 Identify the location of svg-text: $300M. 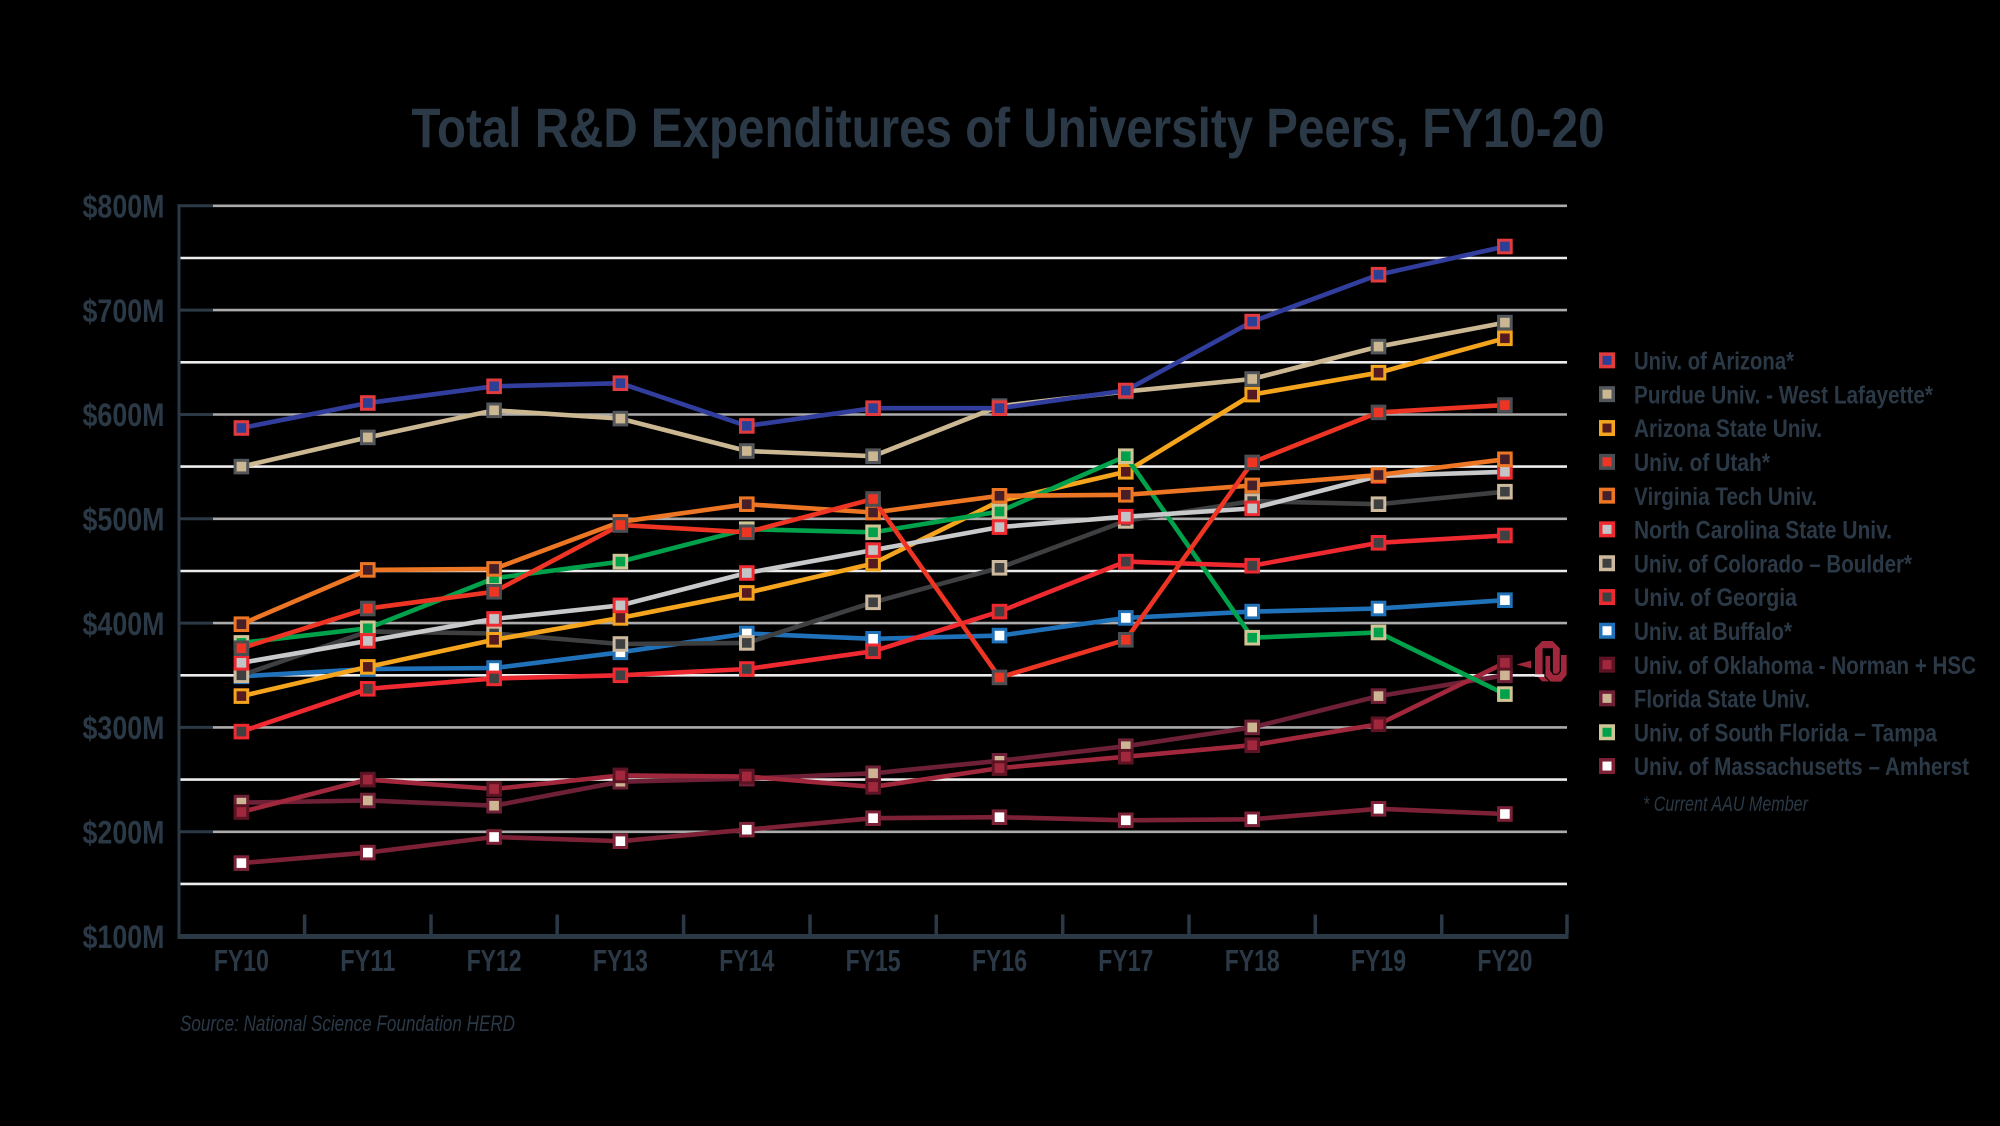
(124, 728).